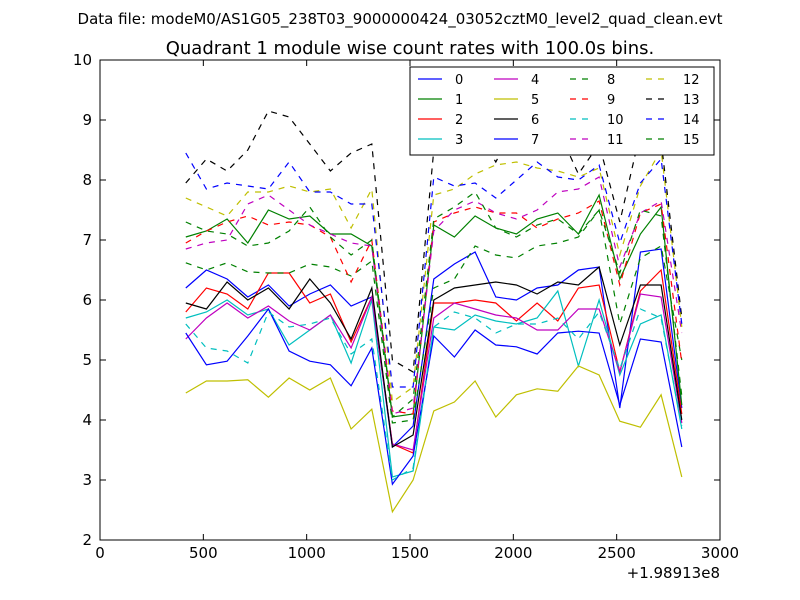  What do you see at coordinates (82, 60) in the screenshot?
I see `y-tick-label: 10` at bounding box center [82, 60].